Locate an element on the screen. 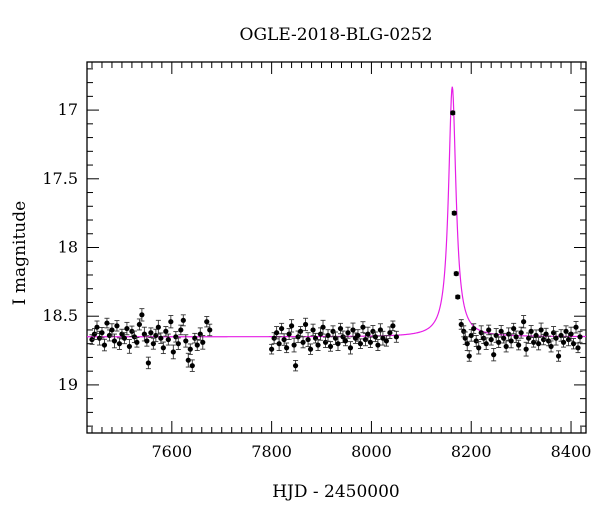  x-tick-label: 7800 is located at coordinates (271, 451).